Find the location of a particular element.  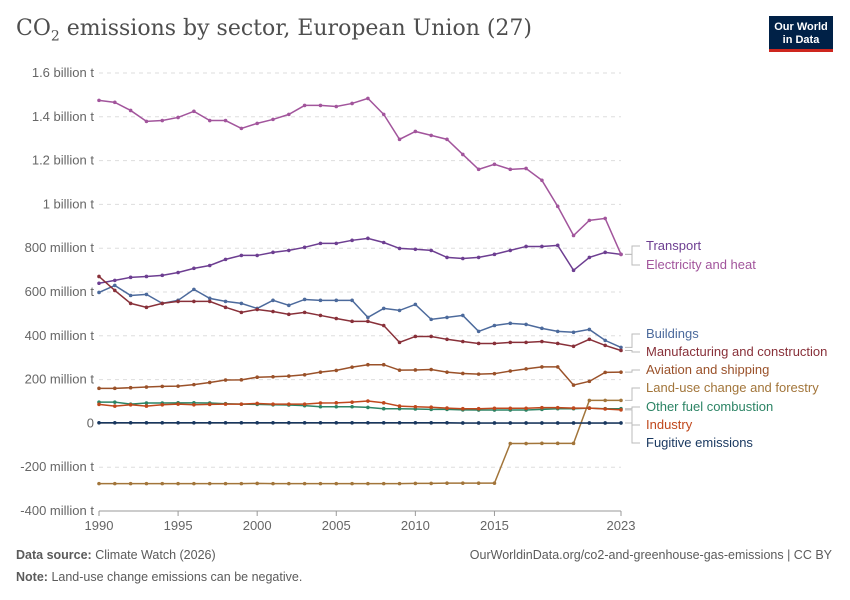

series-line-manufacturing-and-construction is located at coordinates (360, 313).